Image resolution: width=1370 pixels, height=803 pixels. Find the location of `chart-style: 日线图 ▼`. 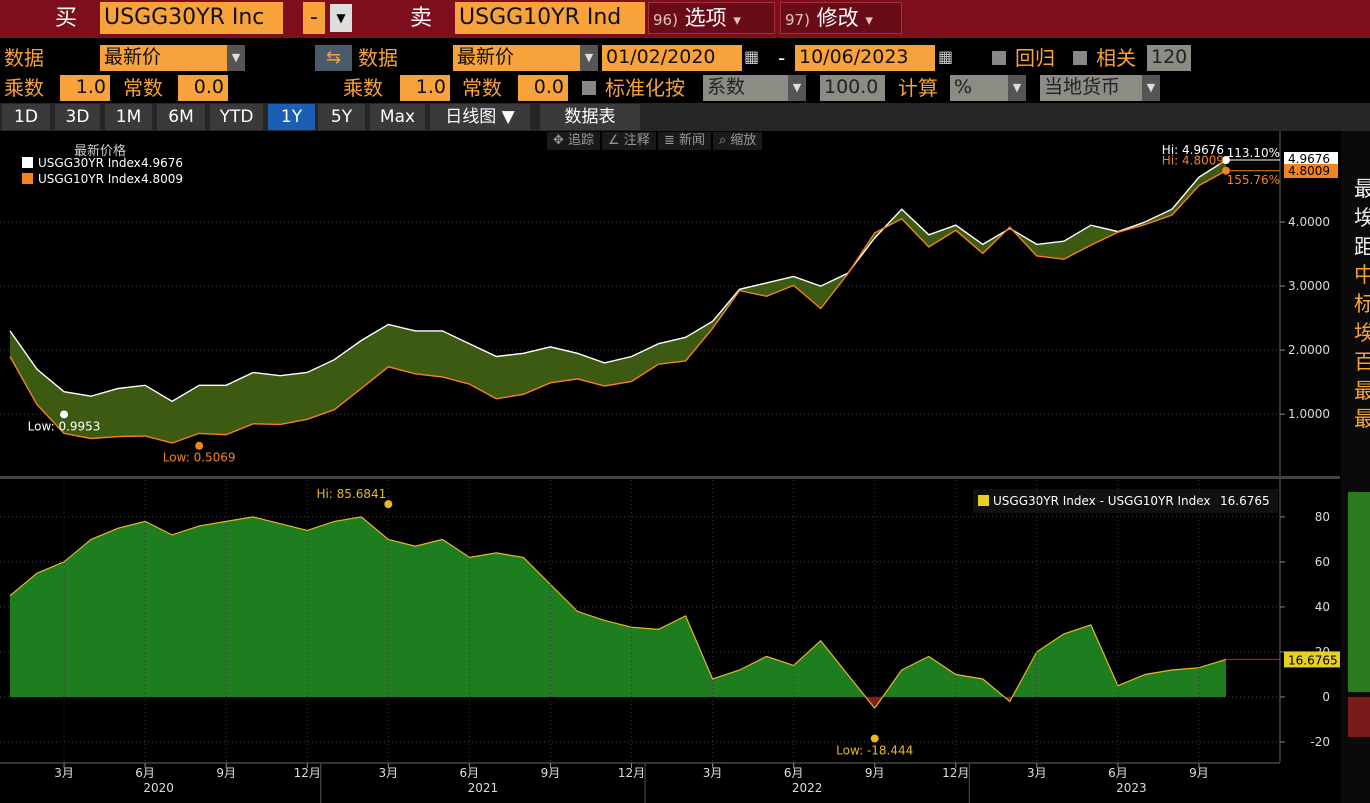

chart-style: 日线图 ▼ is located at coordinates (480, 117).